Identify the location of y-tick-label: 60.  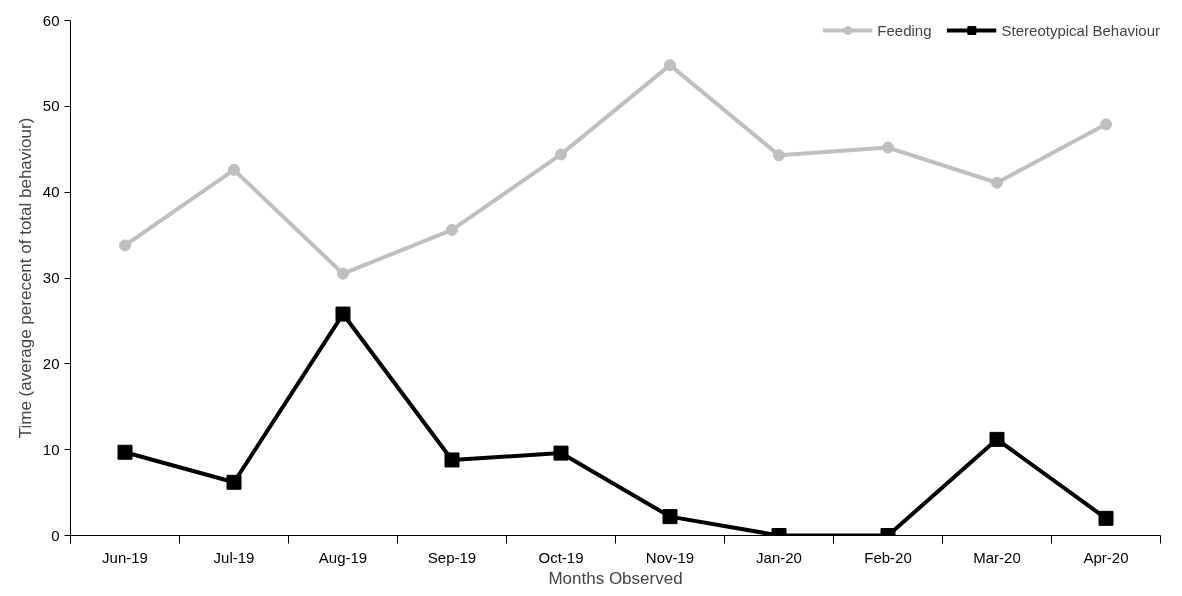
(51, 20).